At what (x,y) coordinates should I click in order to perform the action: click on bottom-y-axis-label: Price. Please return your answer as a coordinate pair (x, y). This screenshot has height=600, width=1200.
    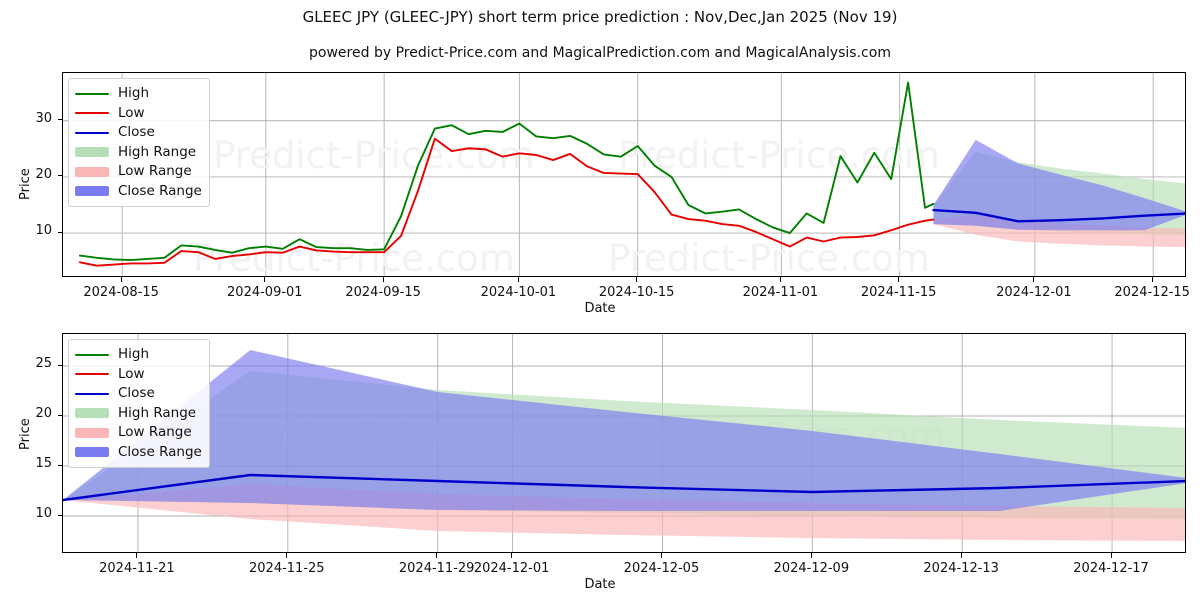
    Looking at the image, I should click on (25, 434).